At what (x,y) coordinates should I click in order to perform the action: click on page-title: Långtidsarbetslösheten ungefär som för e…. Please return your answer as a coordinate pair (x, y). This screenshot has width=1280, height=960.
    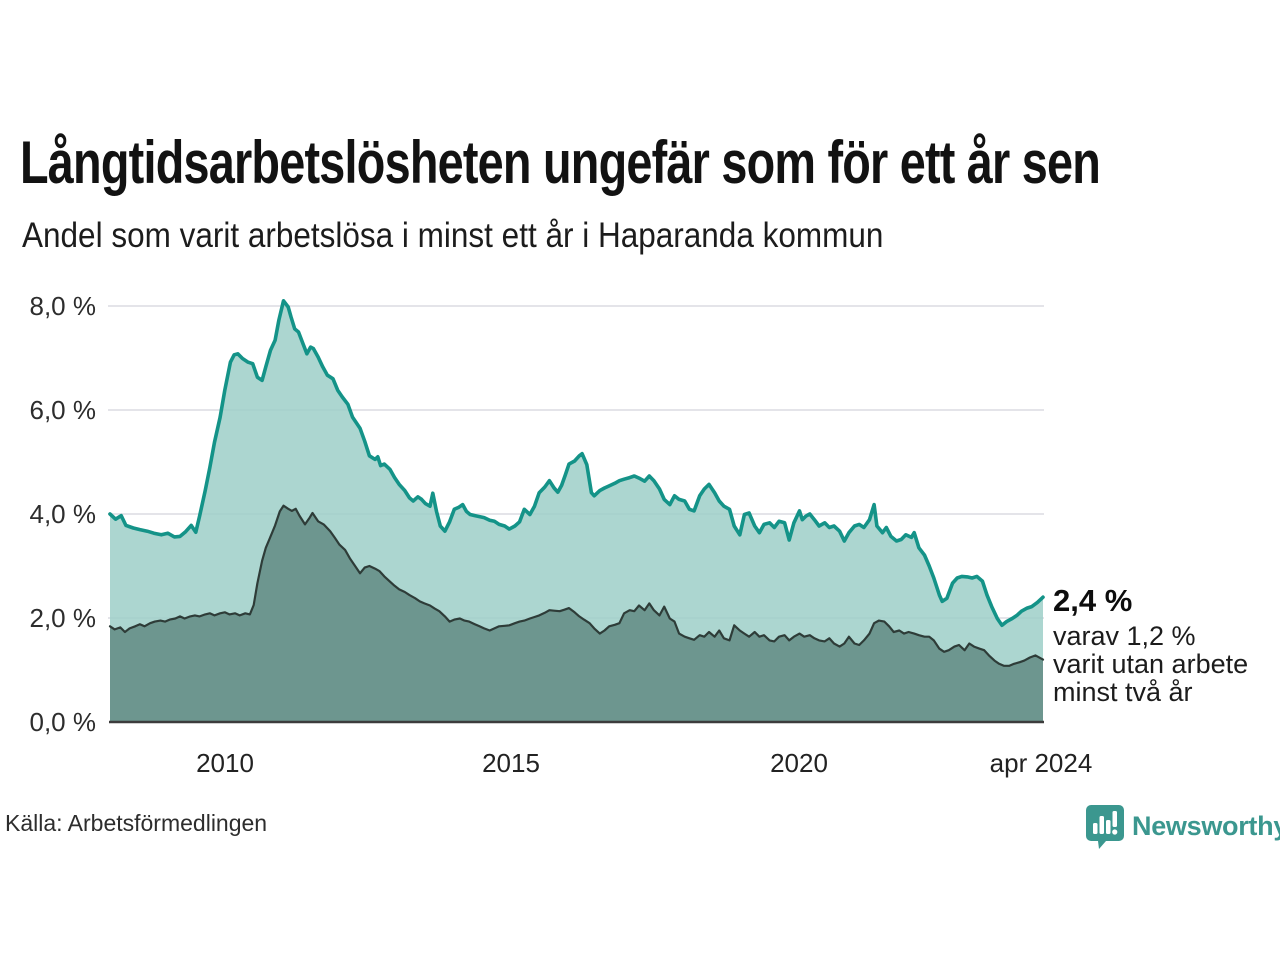
    Looking at the image, I should click on (560, 162).